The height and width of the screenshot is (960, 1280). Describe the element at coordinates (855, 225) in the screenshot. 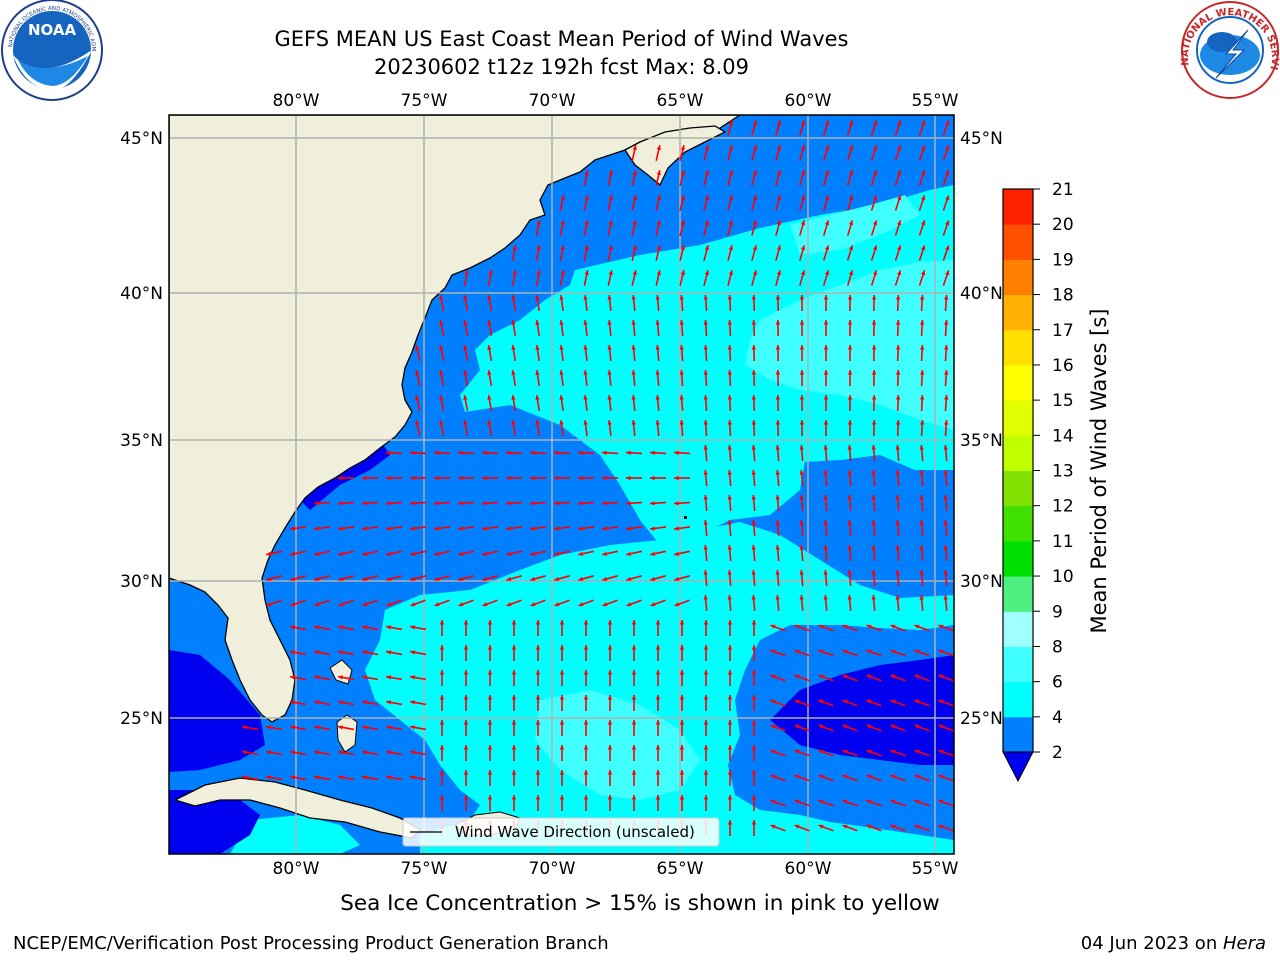

I see `period-6-8-ne` at that location.